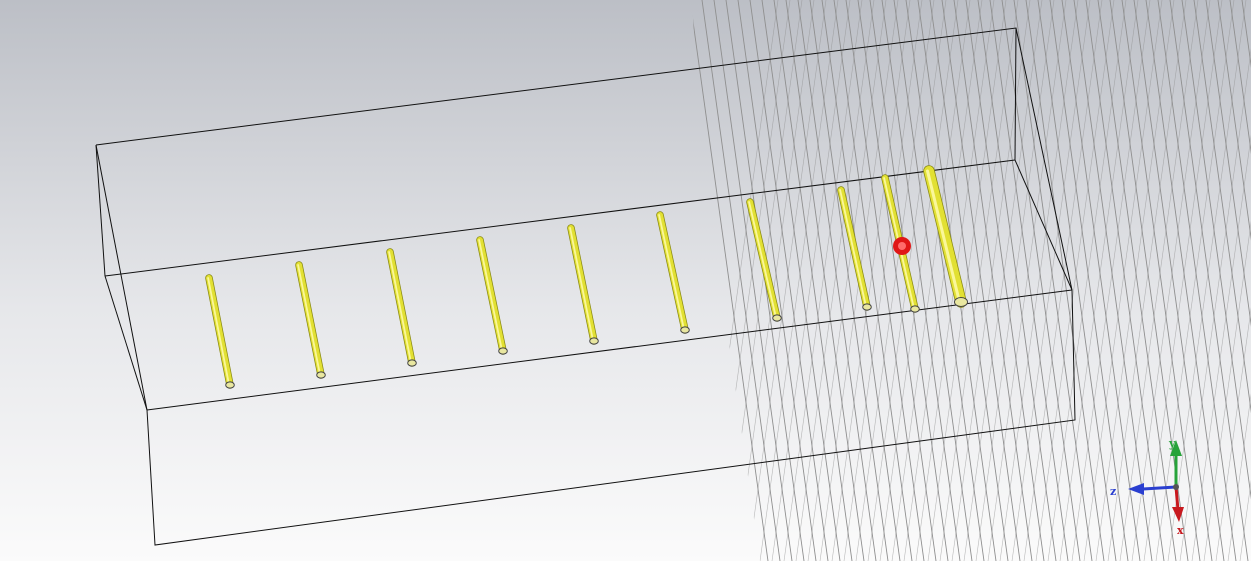  I want to click on z-axis-arrow, so click(1136, 489).